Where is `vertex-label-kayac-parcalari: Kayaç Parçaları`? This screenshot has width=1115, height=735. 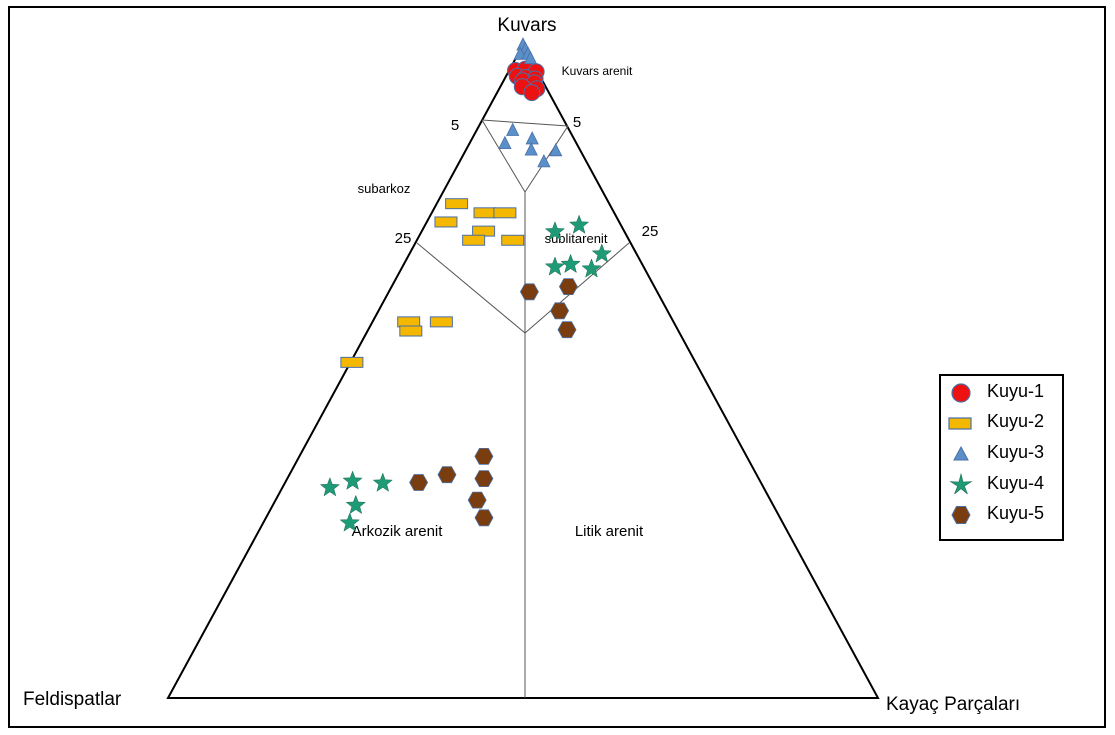
vertex-label-kayac-parcalari: Kayaç Parçaları is located at coordinates (953, 704).